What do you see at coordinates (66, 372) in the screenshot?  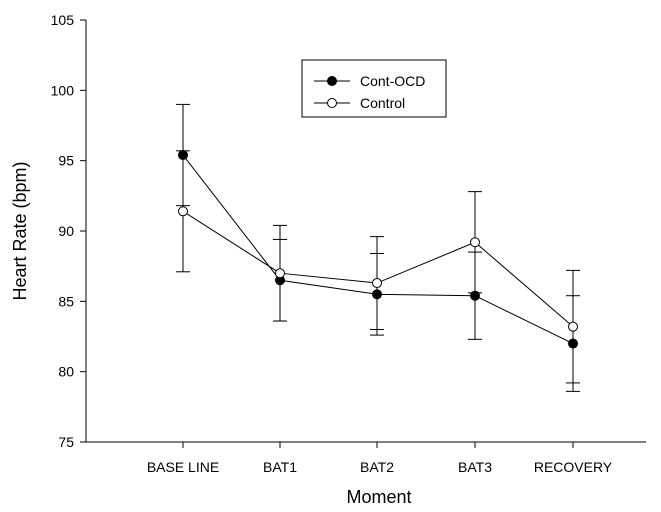 I see `y-tick-label-80: 80` at bounding box center [66, 372].